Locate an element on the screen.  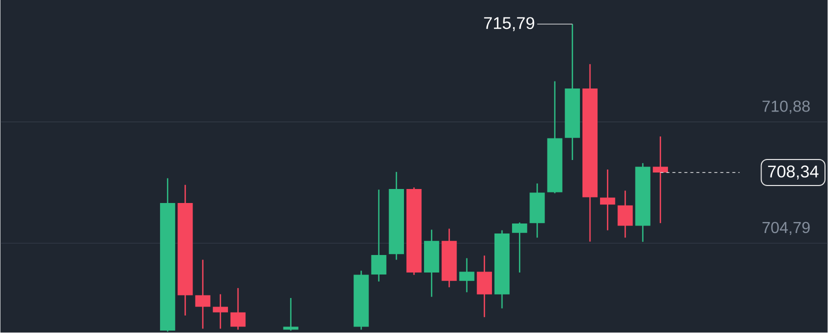
ref-line-label: 708,34 is located at coordinates (793, 173).